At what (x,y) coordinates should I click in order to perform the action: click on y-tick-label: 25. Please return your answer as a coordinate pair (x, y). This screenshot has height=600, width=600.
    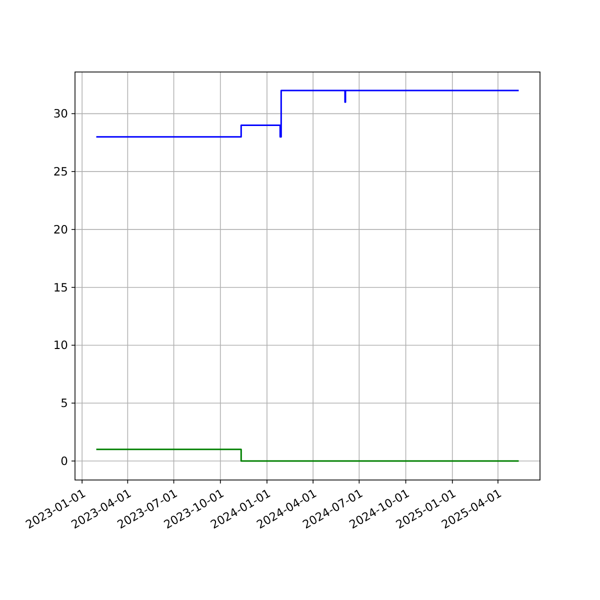
    Looking at the image, I should click on (60, 171).